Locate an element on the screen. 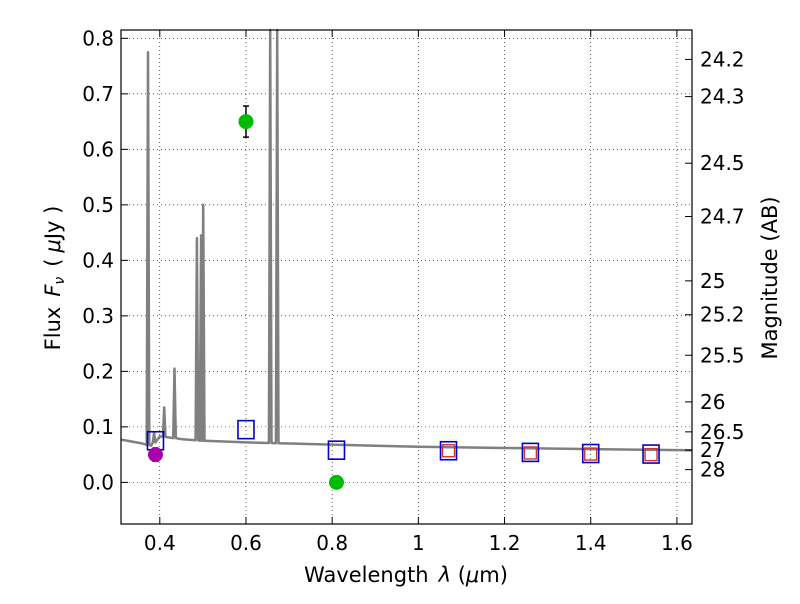  mag-tick-label: 24.5 is located at coordinates (722, 163).